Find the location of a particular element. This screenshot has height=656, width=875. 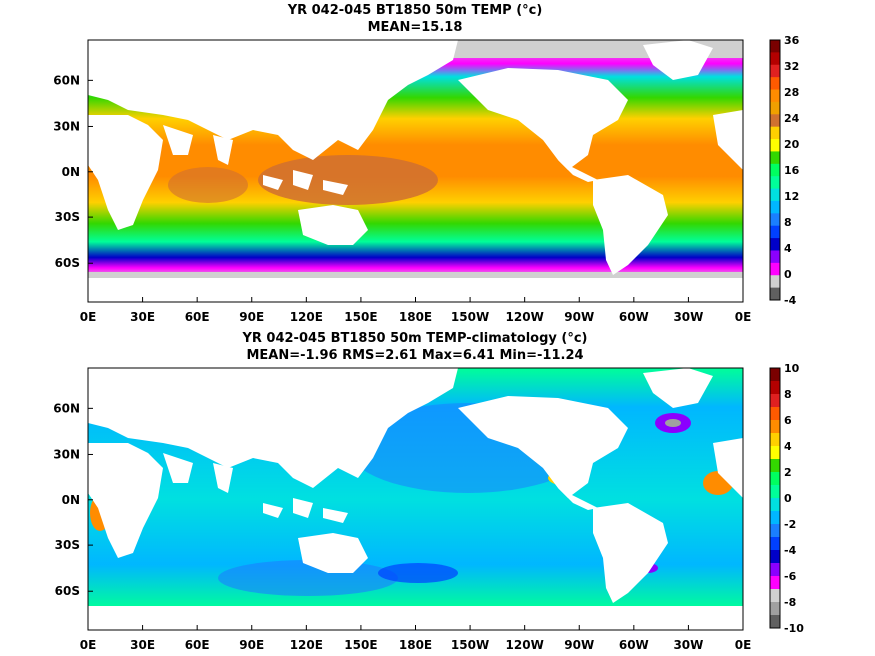

x-tick-label: 90E is located at coordinates (251, 317).